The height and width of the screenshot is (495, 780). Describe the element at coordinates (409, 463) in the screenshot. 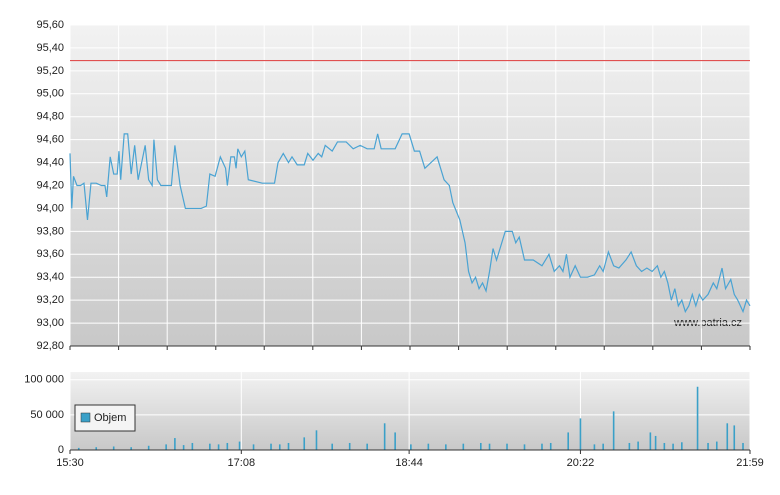

I see `x-tick-label: 18:44` at that location.